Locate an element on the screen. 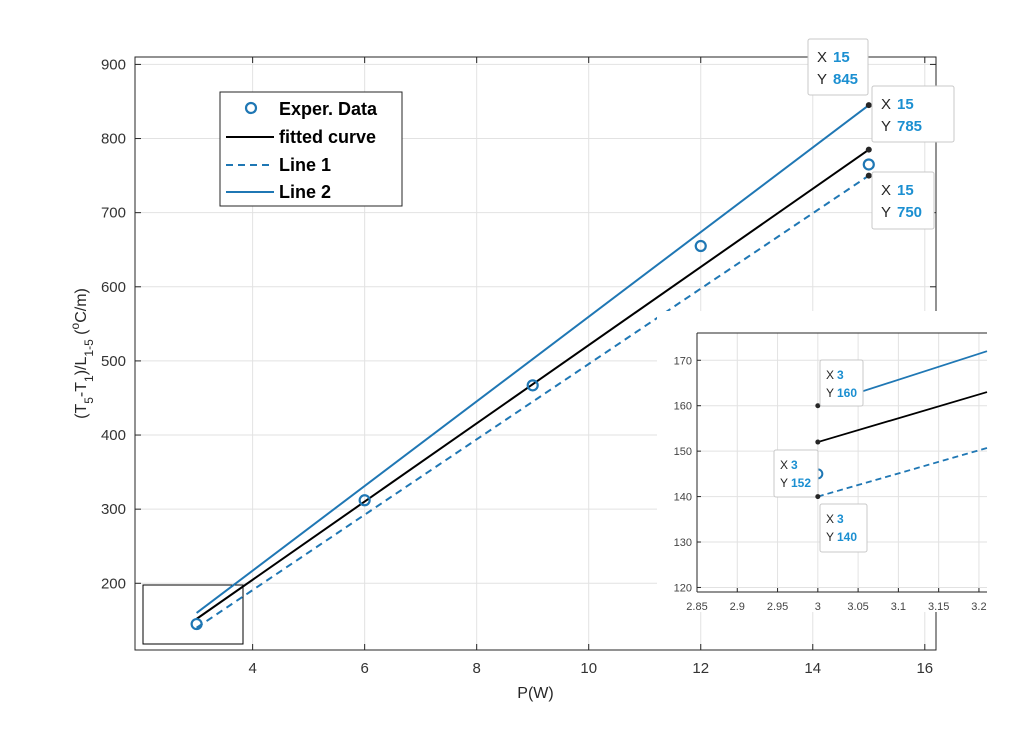  legend-entry-label: Exper. Data is located at coordinates (328, 109).